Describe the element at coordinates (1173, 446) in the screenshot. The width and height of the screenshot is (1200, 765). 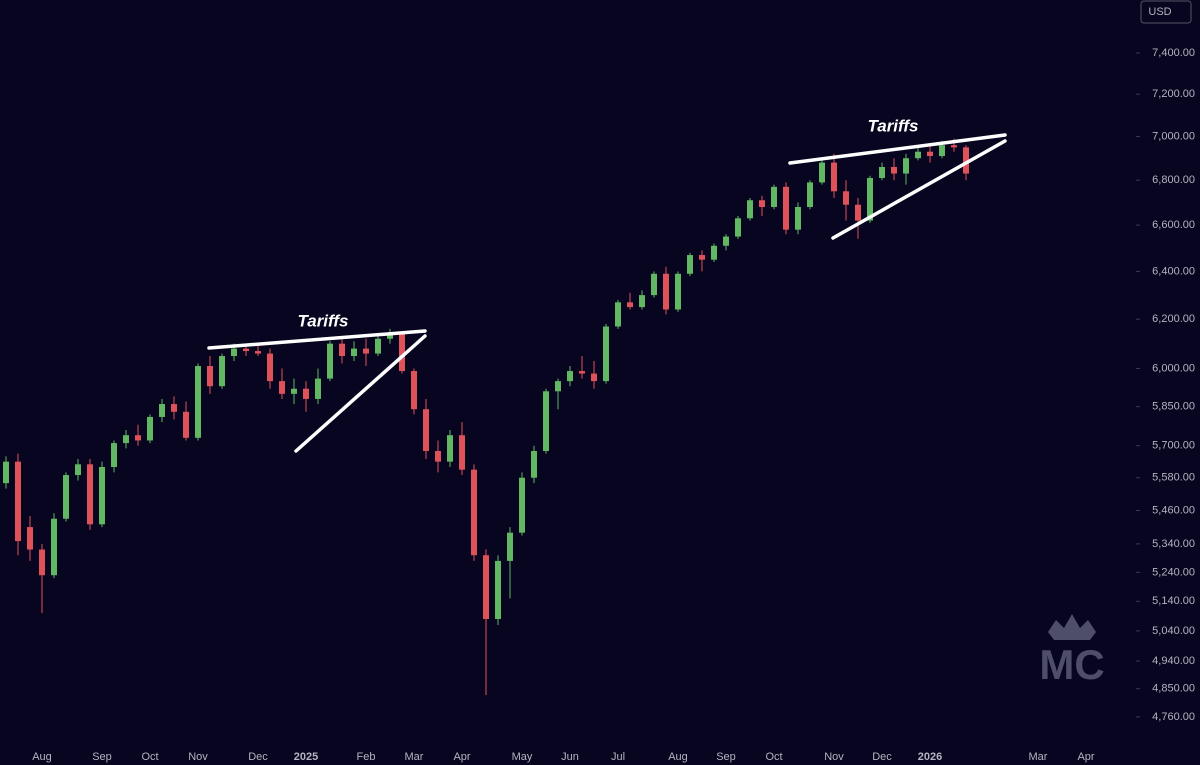
I see `y-tick-label: 5,700.00` at that location.